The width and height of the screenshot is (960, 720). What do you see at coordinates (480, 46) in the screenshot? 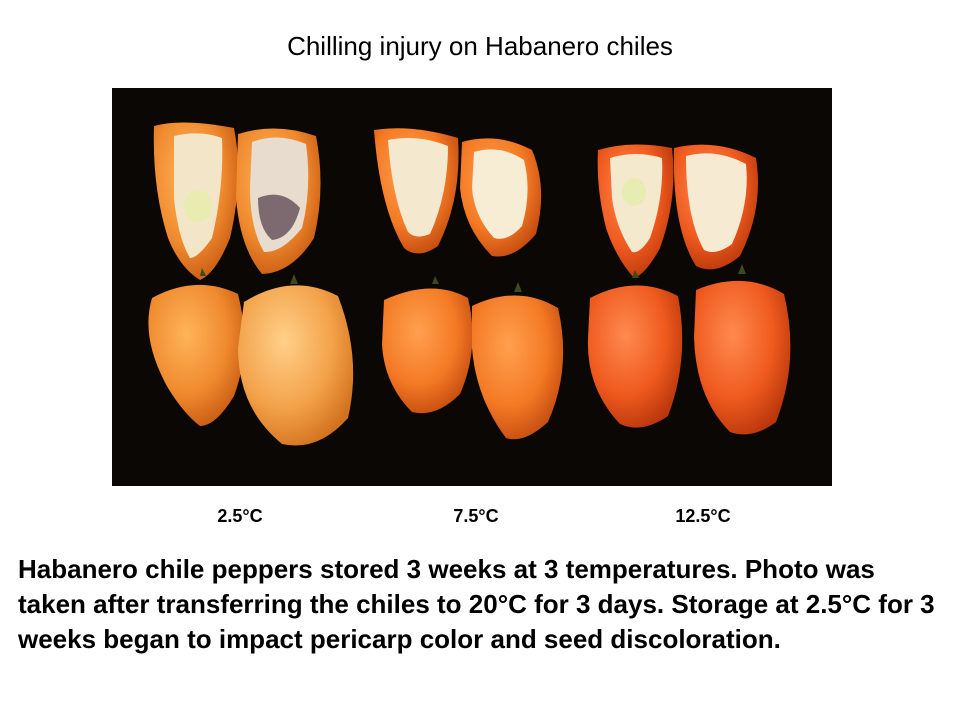
I see `slide-title: Chilling injury on Habanero chiles` at bounding box center [480, 46].